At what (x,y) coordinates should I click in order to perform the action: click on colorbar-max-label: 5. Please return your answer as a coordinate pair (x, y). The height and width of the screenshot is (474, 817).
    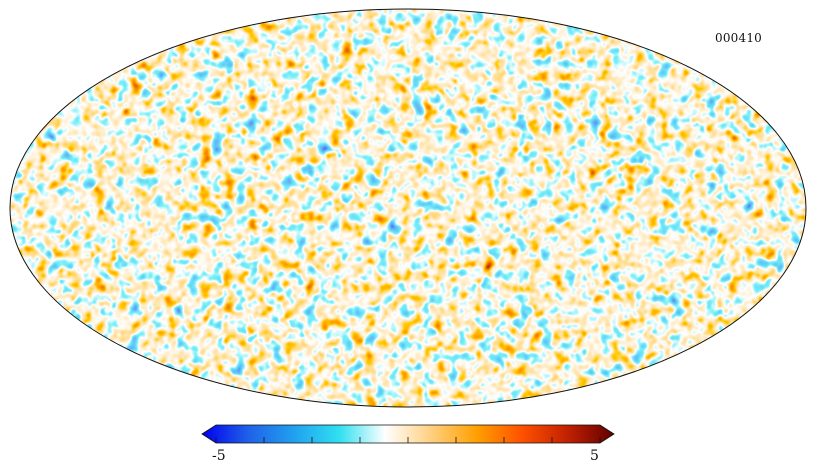
    Looking at the image, I should click on (594, 456).